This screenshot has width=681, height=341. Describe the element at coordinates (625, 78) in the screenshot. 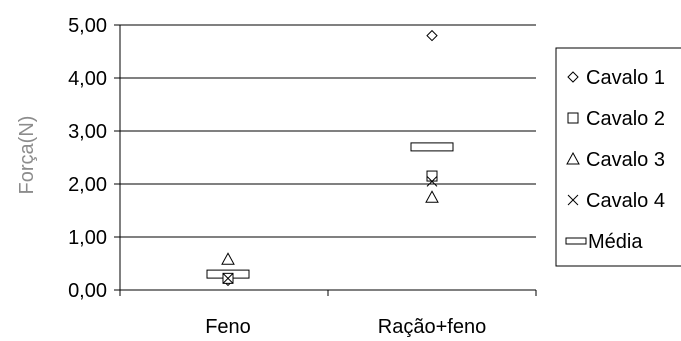

I see `legend-label: Cavalo 1` at that location.